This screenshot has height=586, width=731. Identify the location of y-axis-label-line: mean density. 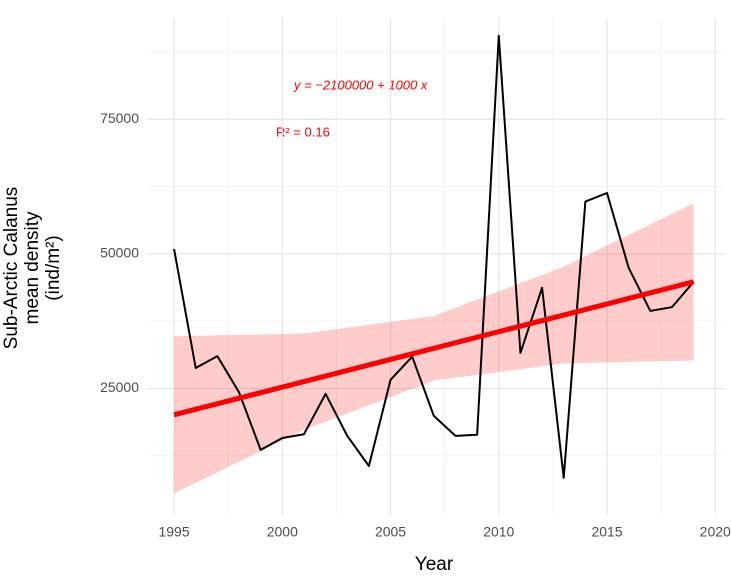
(32, 268).